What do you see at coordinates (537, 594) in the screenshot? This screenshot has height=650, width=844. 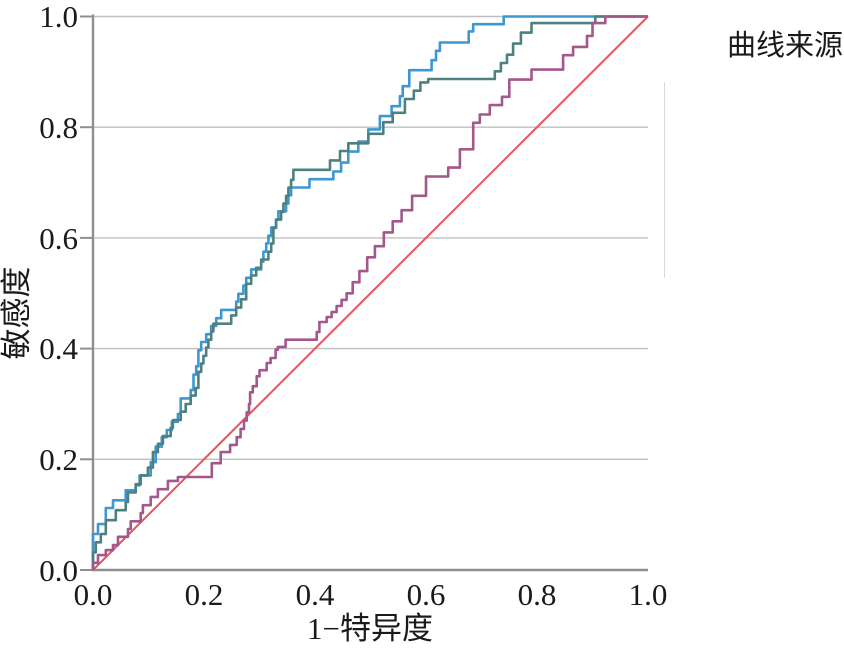 I see `x-tick-label: 0.8` at bounding box center [537, 594].